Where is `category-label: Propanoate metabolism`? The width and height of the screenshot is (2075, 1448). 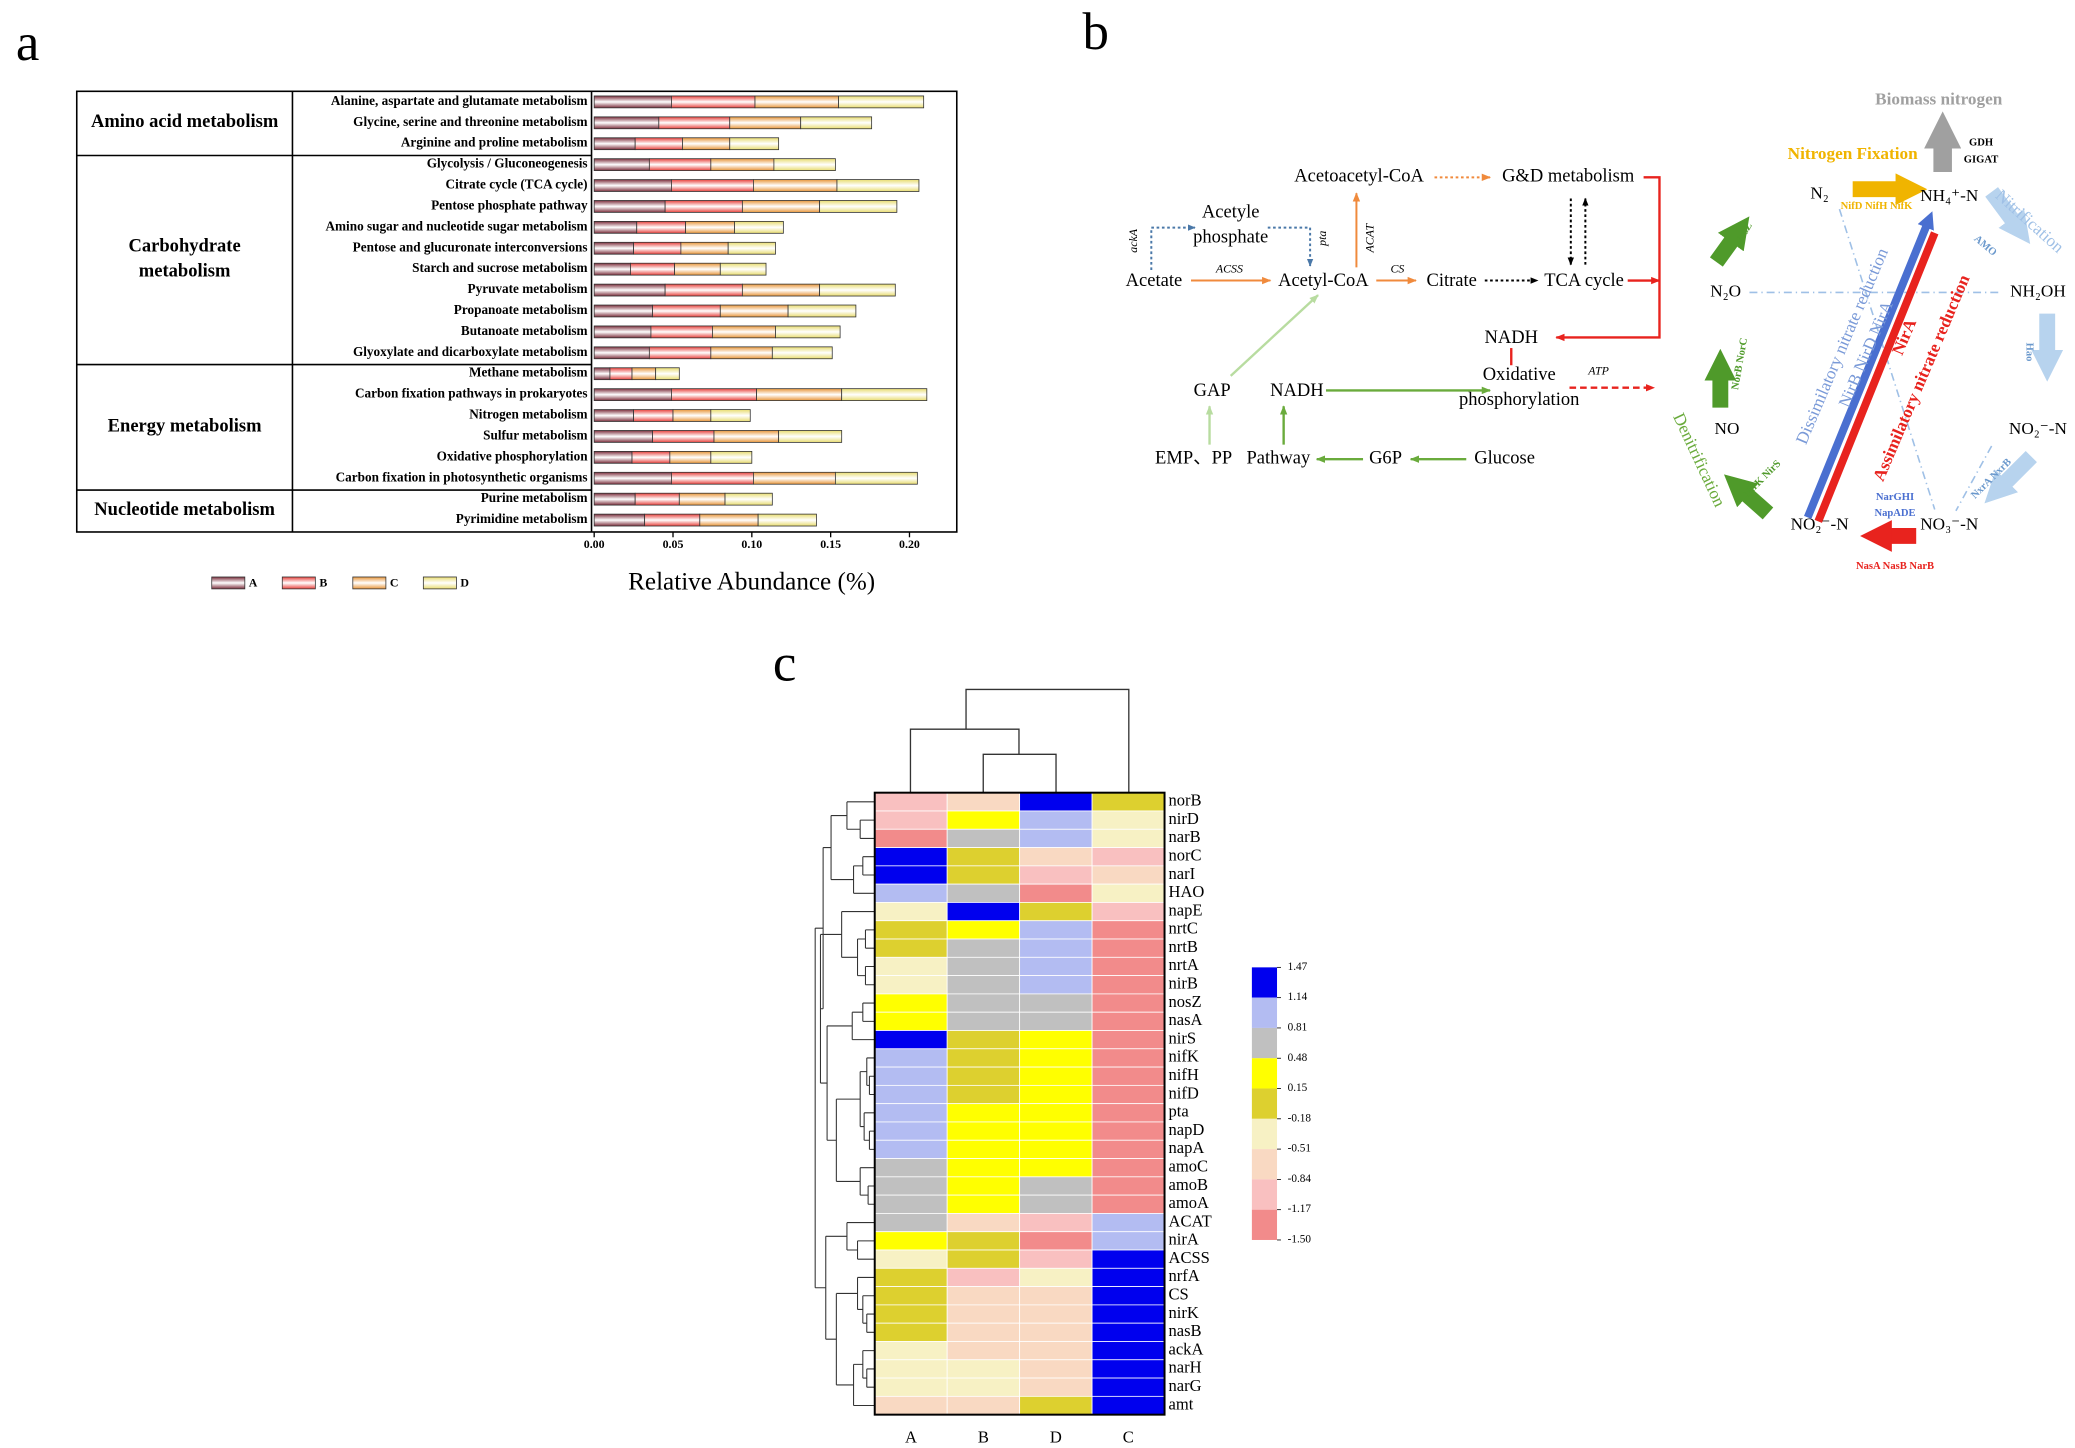 category-label: Propanoate metabolism is located at coordinates (521, 309).